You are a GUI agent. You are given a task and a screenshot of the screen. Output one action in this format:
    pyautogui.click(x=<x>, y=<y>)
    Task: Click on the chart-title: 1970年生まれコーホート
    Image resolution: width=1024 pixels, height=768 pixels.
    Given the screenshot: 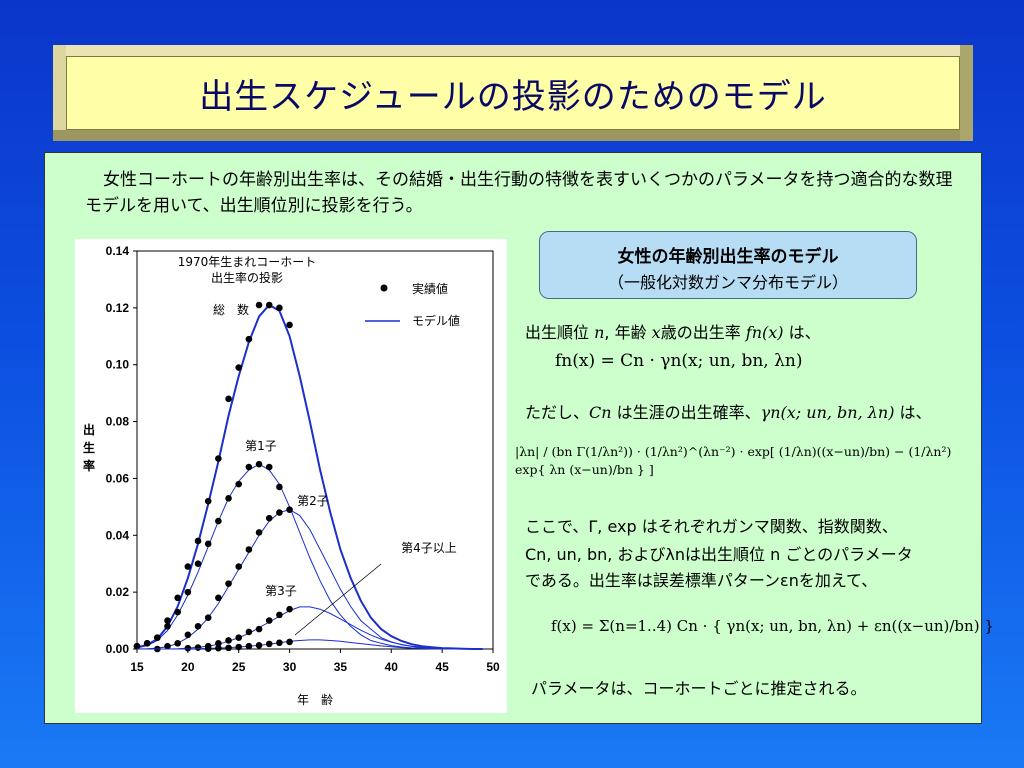 What is the action you would take?
    pyautogui.click(x=247, y=262)
    